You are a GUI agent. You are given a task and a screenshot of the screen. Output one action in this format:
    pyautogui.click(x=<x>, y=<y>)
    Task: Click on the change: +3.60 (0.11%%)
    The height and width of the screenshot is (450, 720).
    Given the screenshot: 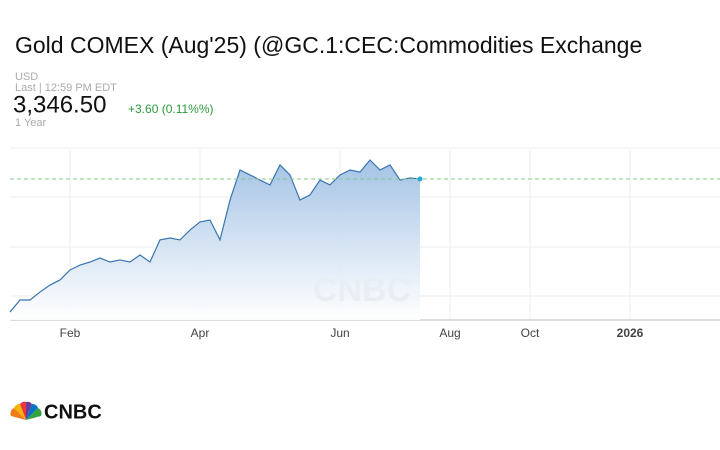 What is the action you would take?
    pyautogui.click(x=171, y=109)
    